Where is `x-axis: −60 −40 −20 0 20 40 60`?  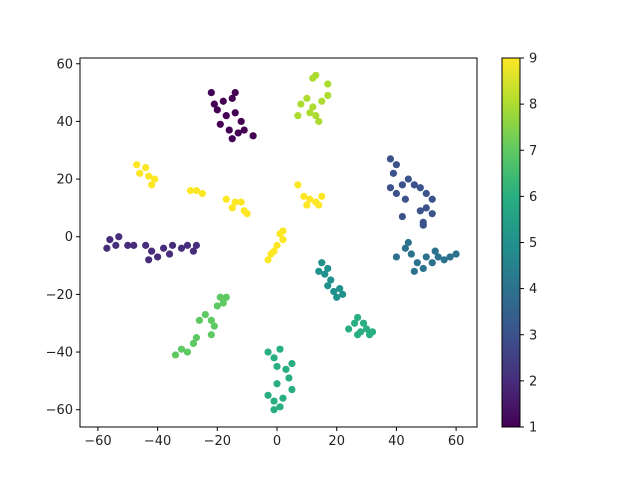
x-axis: −60 −40 −20 0 20 40 60 is located at coordinates (274, 438).